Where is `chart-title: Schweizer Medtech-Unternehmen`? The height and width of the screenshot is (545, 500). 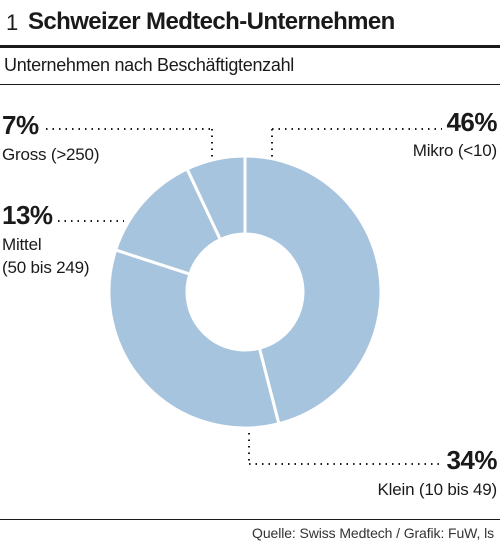 chart-title: Schweizer Medtech-Unternehmen is located at coordinates (211, 21).